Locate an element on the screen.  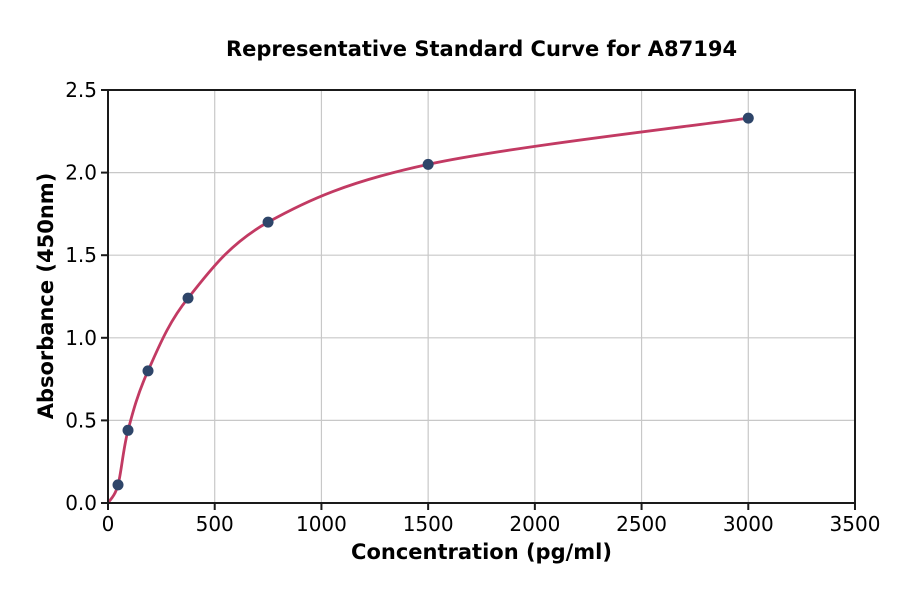
x-tick-label: 2500 is located at coordinates (641, 524).